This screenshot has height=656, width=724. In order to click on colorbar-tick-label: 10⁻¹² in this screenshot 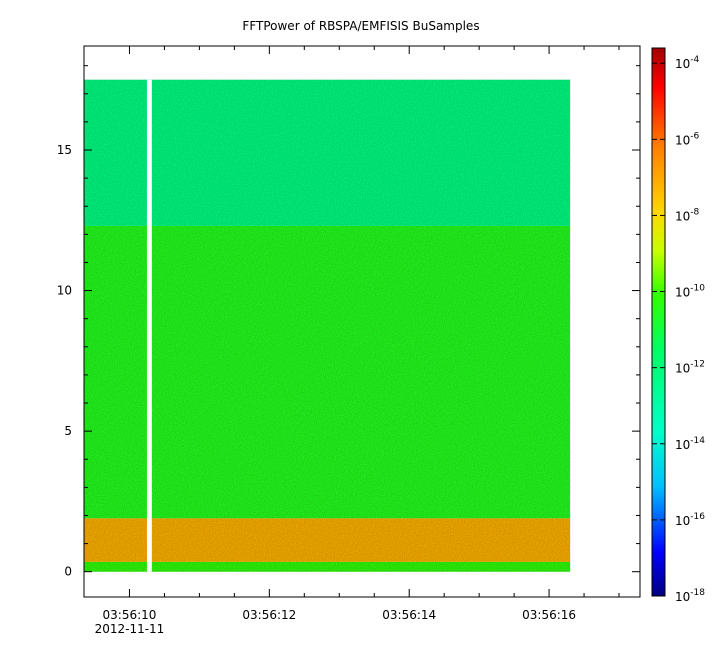, I will do `click(690, 368)`.